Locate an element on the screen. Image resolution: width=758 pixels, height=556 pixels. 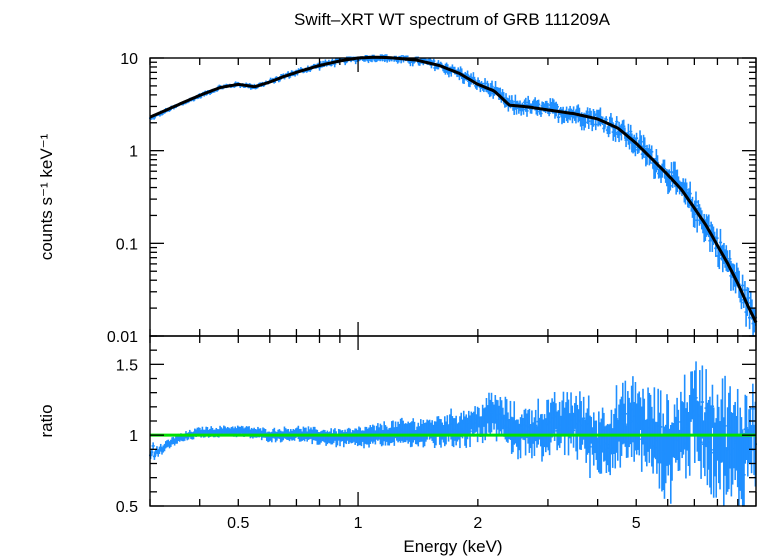
x-tick-label: 2 is located at coordinates (477, 523).